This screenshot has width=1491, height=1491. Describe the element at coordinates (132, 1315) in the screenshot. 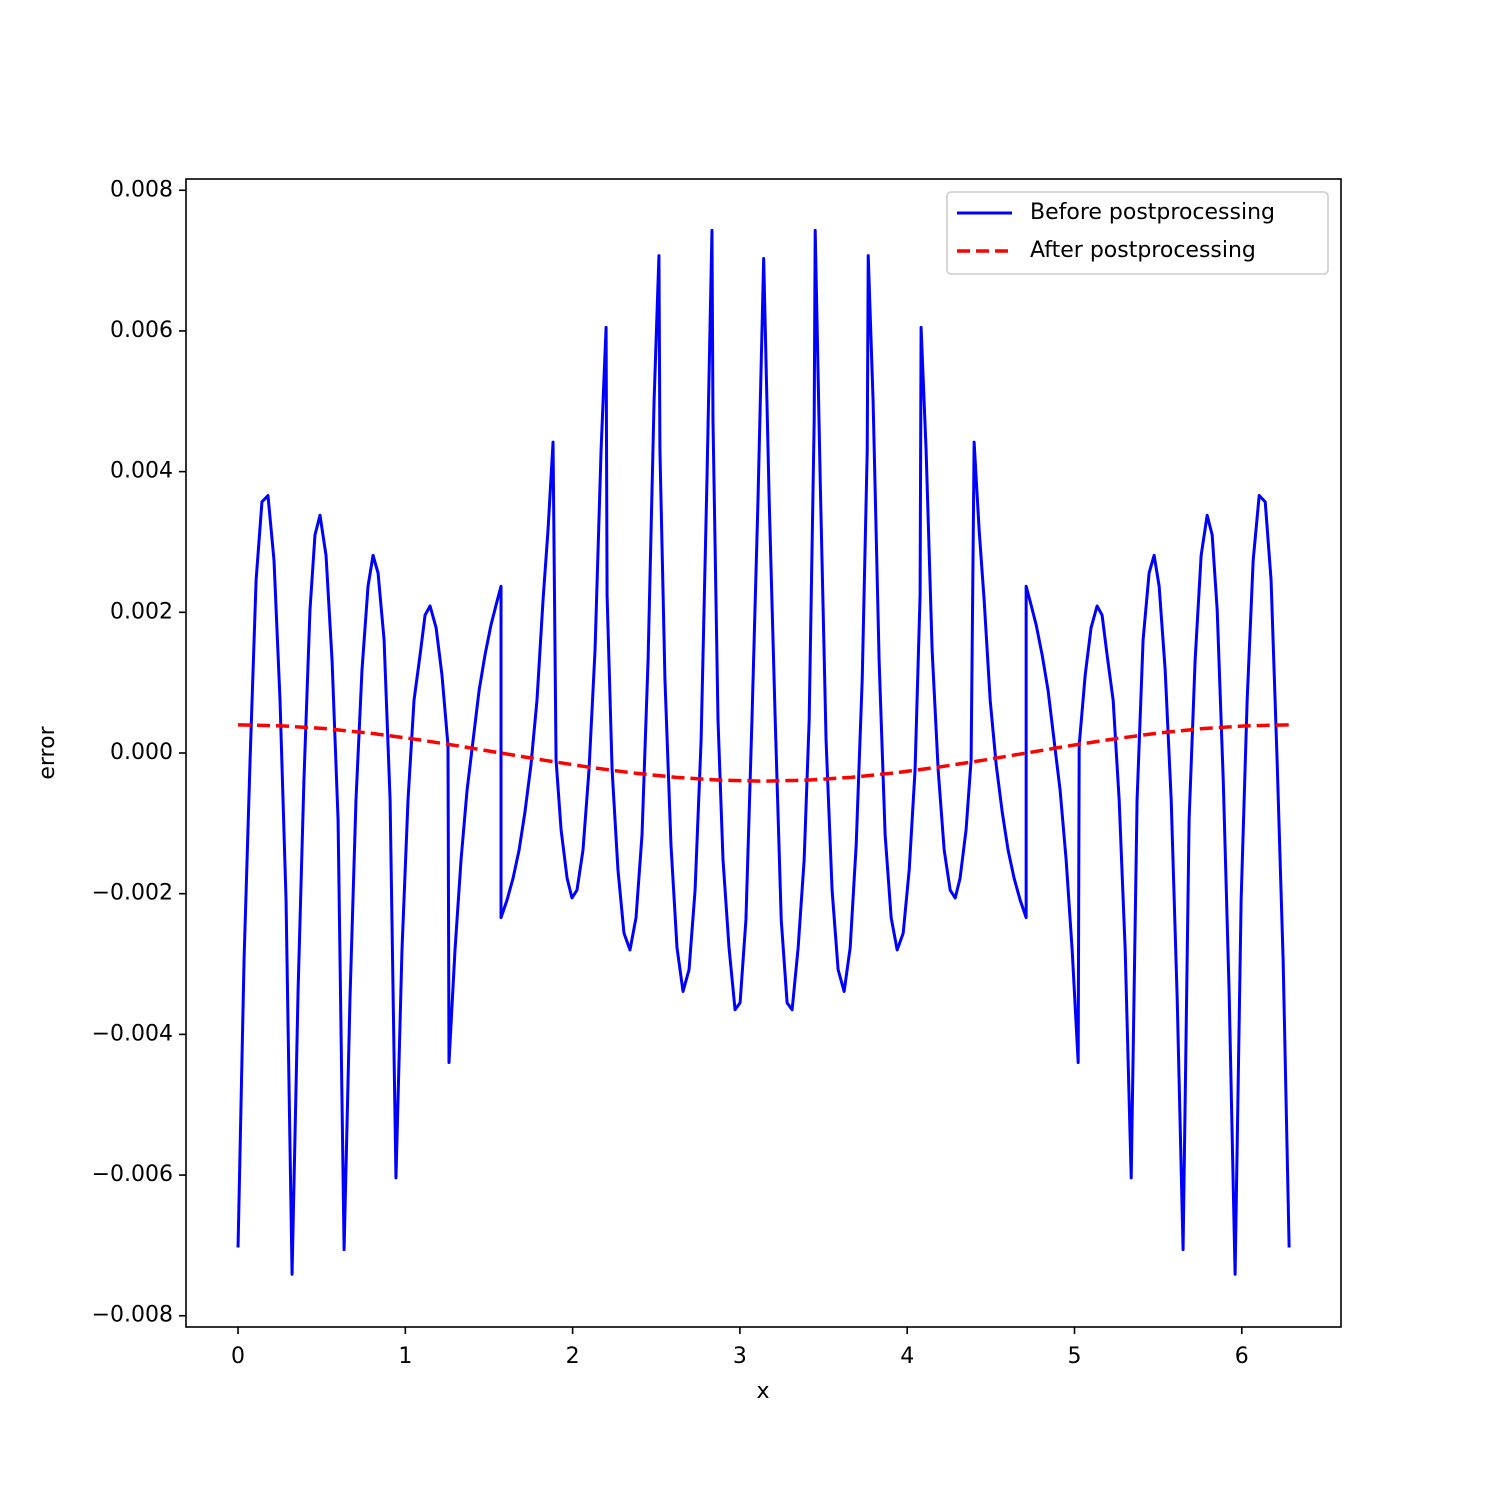

I see `y-tick-label: −0.008` at that location.